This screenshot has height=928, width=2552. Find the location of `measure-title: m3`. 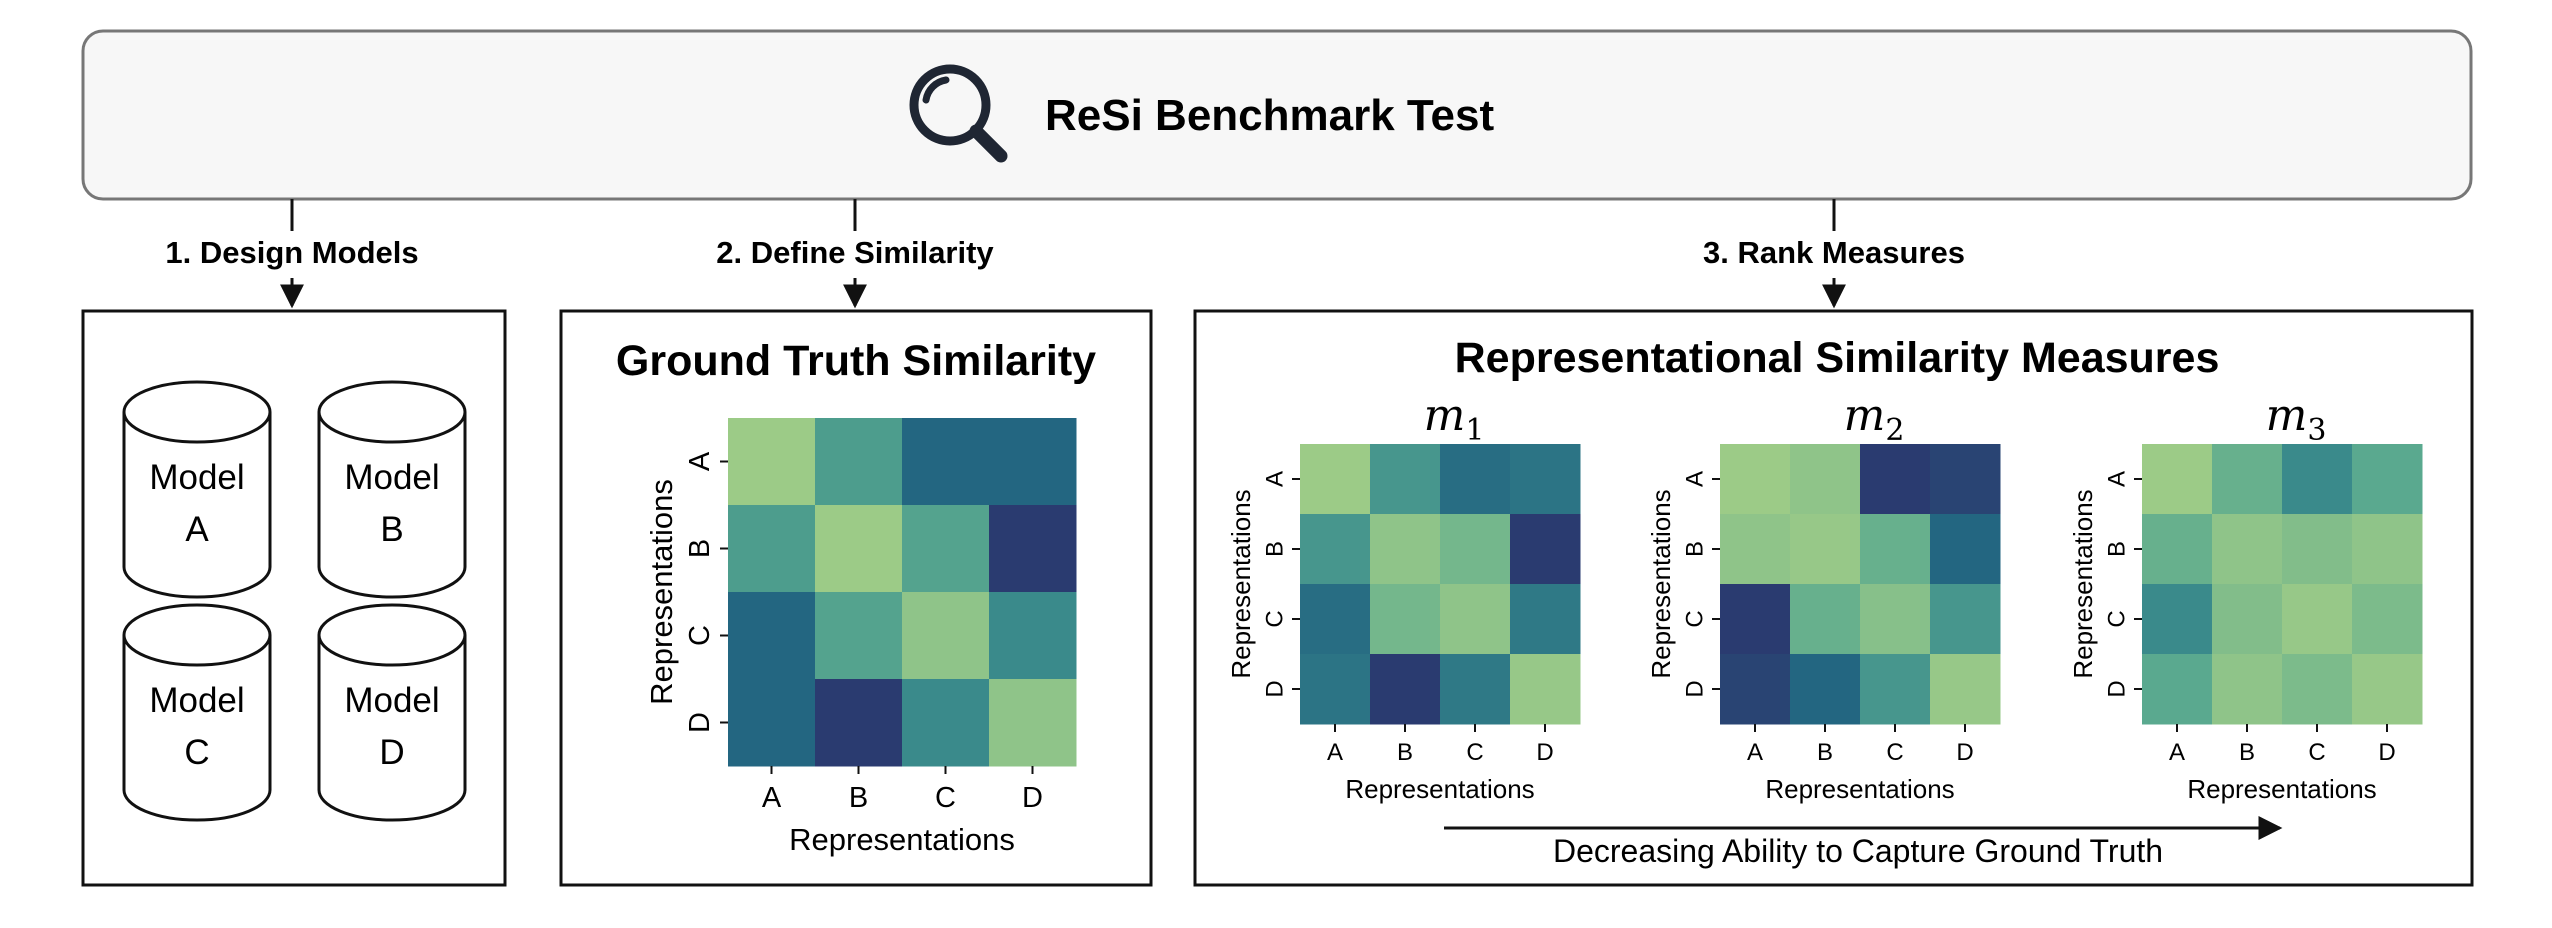

measure-title: m3 is located at coordinates (2296, 419).